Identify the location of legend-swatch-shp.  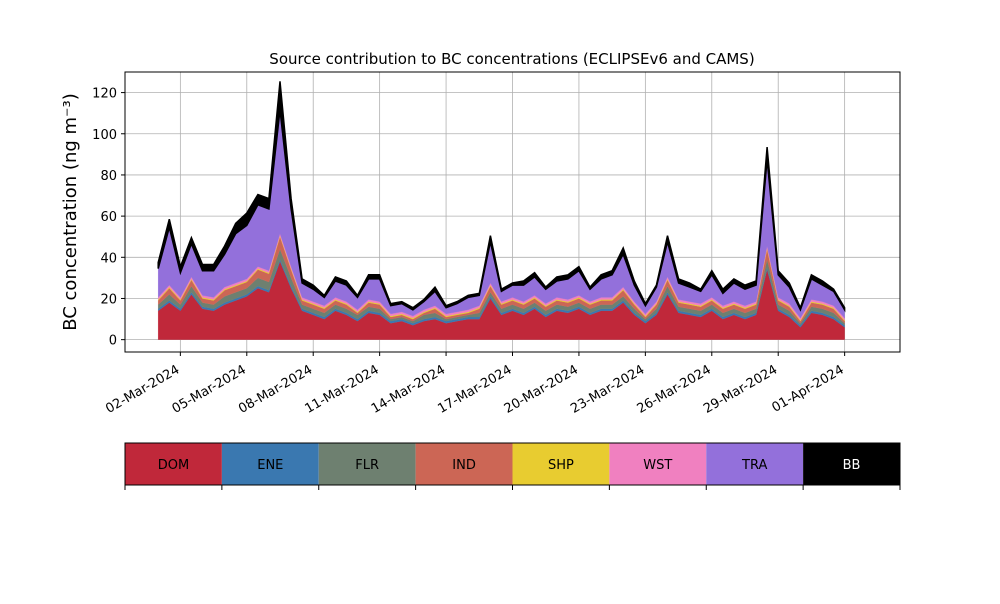
(561, 464).